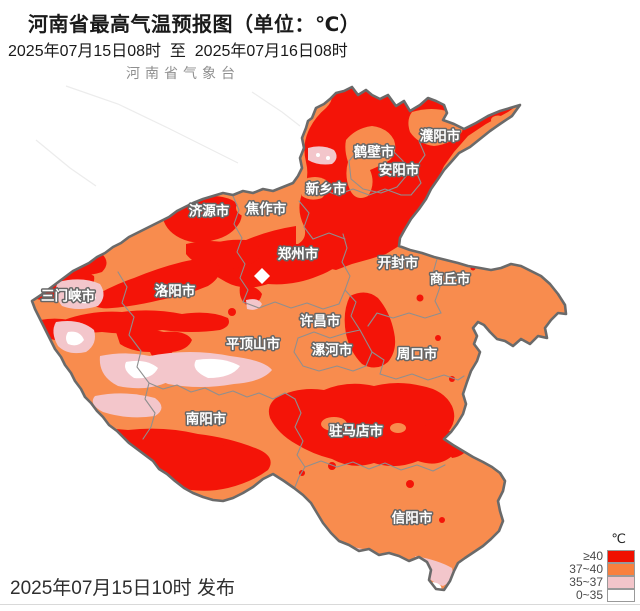  I want to click on forecast-date-range: 2025年07月15日08时 至 2025年07月16日08时, so click(178, 51).